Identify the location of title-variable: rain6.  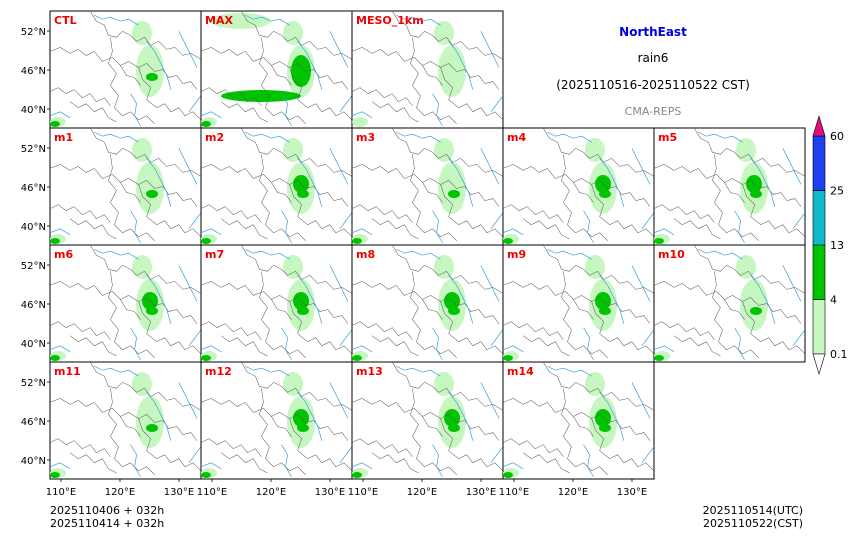
(653, 58).